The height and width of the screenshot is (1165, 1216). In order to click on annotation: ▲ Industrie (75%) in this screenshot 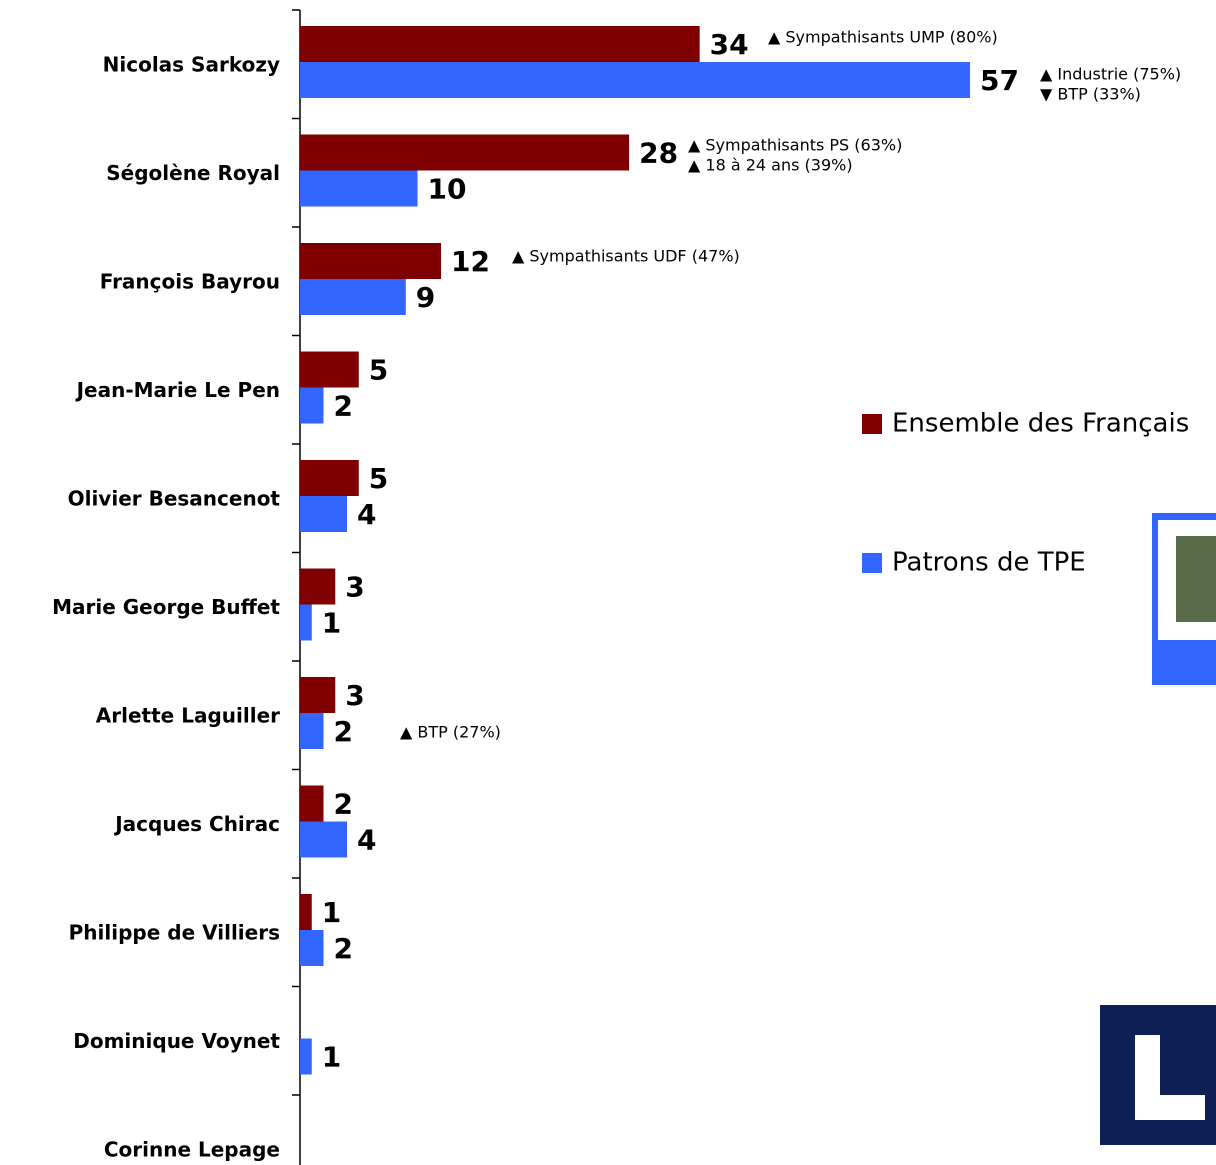, I will do `click(1110, 74)`.